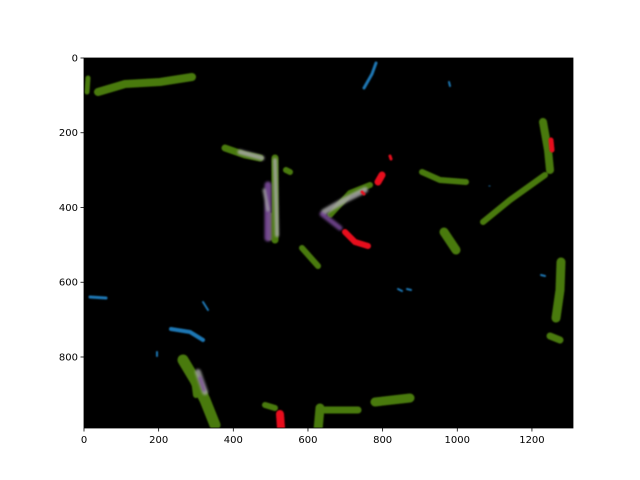 The image size is (640, 480). I want to click on y-tick-label: 0, so click(75, 59).